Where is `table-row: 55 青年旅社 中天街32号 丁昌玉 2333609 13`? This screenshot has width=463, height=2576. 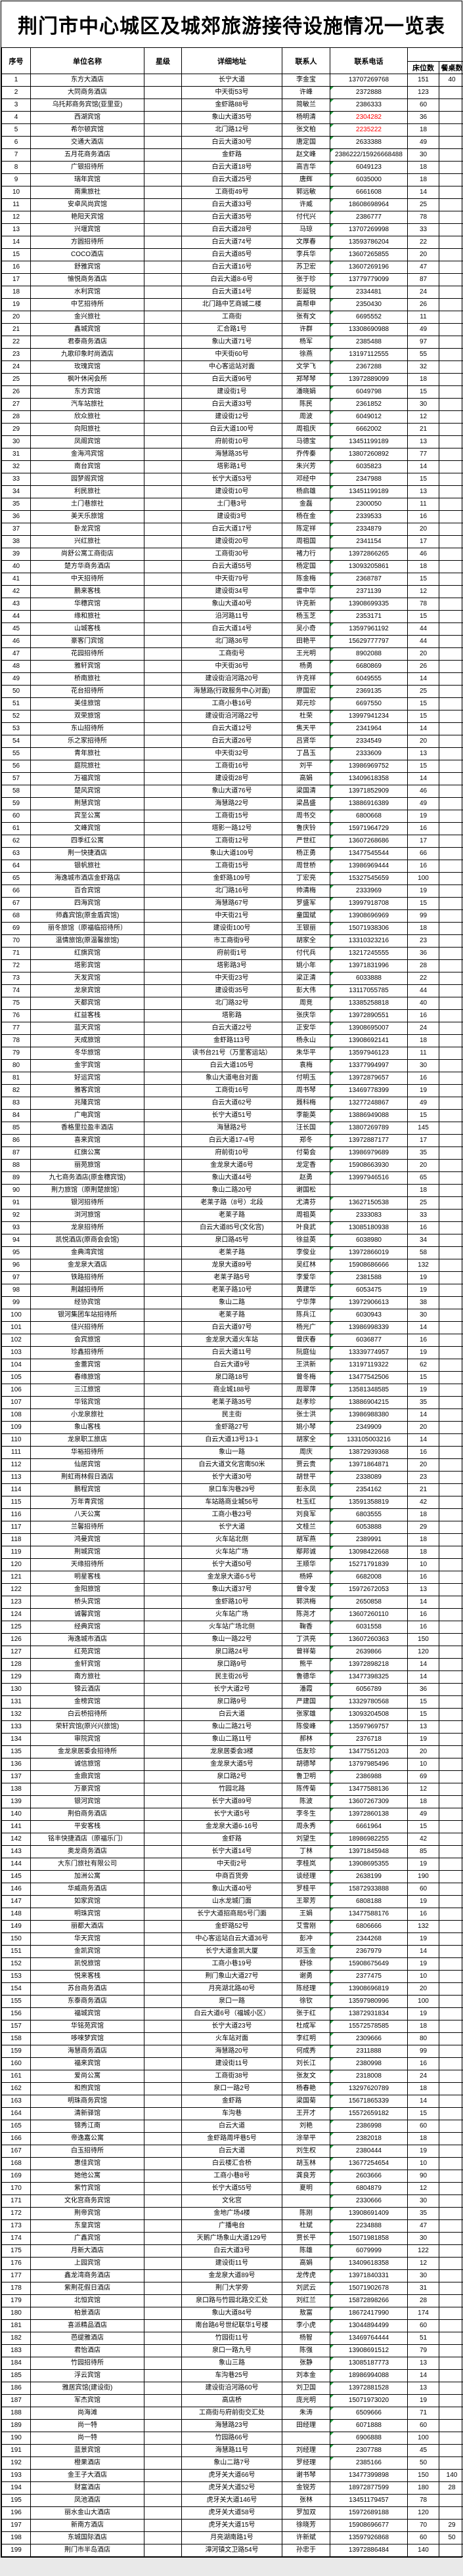
table-row: 55 青年旅社 中天街32号 丁昌玉 2333609 13 is located at coordinates (232, 753).